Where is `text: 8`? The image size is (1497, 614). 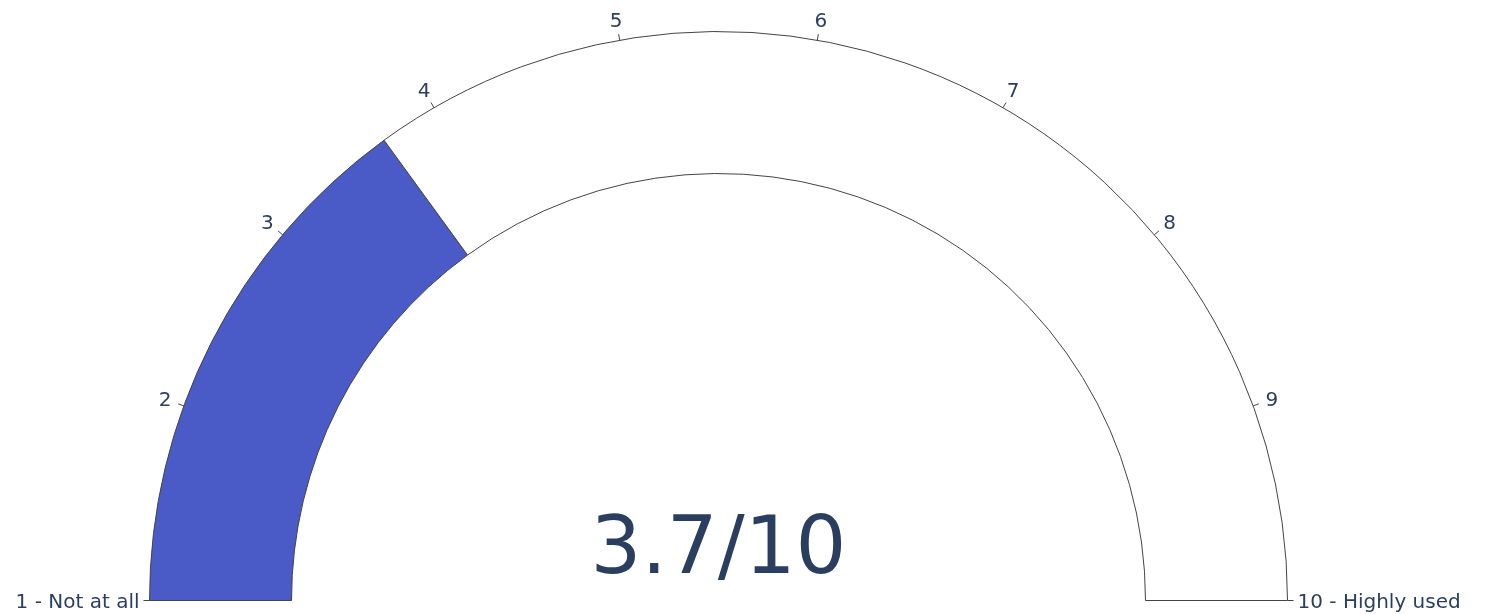 text: 8 is located at coordinates (1170, 221).